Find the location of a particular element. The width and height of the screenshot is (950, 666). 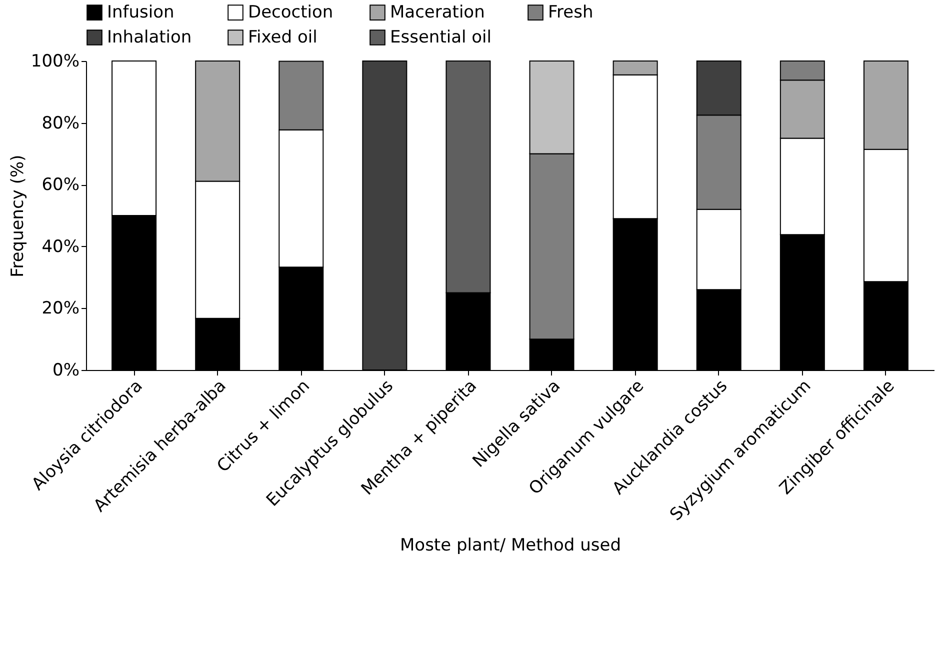

legend-label: Maceration is located at coordinates (437, 12).